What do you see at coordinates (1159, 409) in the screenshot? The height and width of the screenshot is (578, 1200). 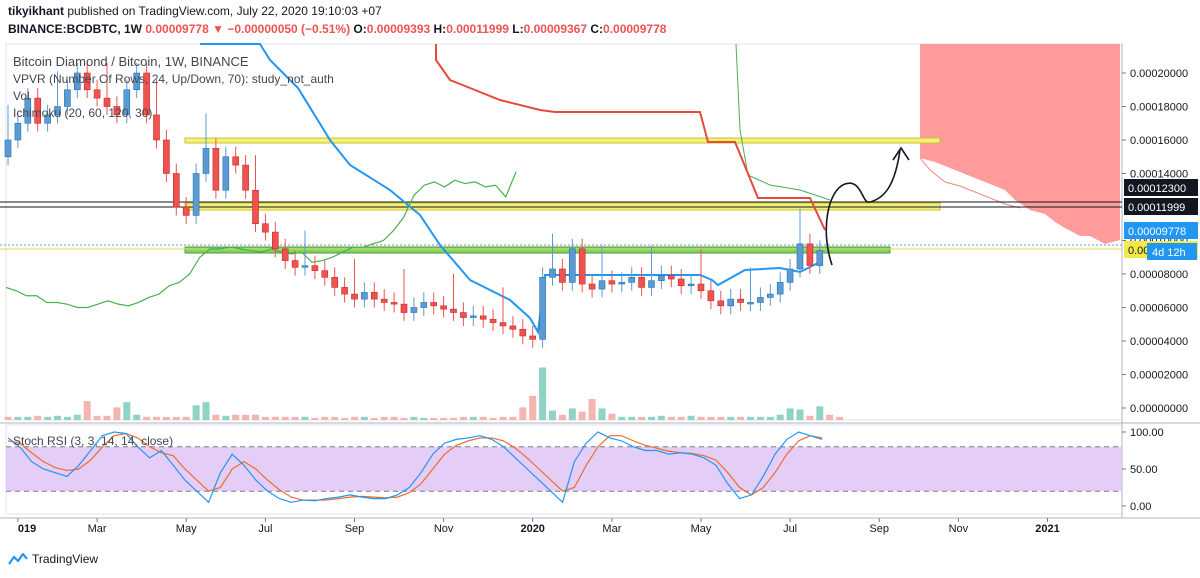 I see `price-tick-label: 0.00000000` at bounding box center [1159, 409].